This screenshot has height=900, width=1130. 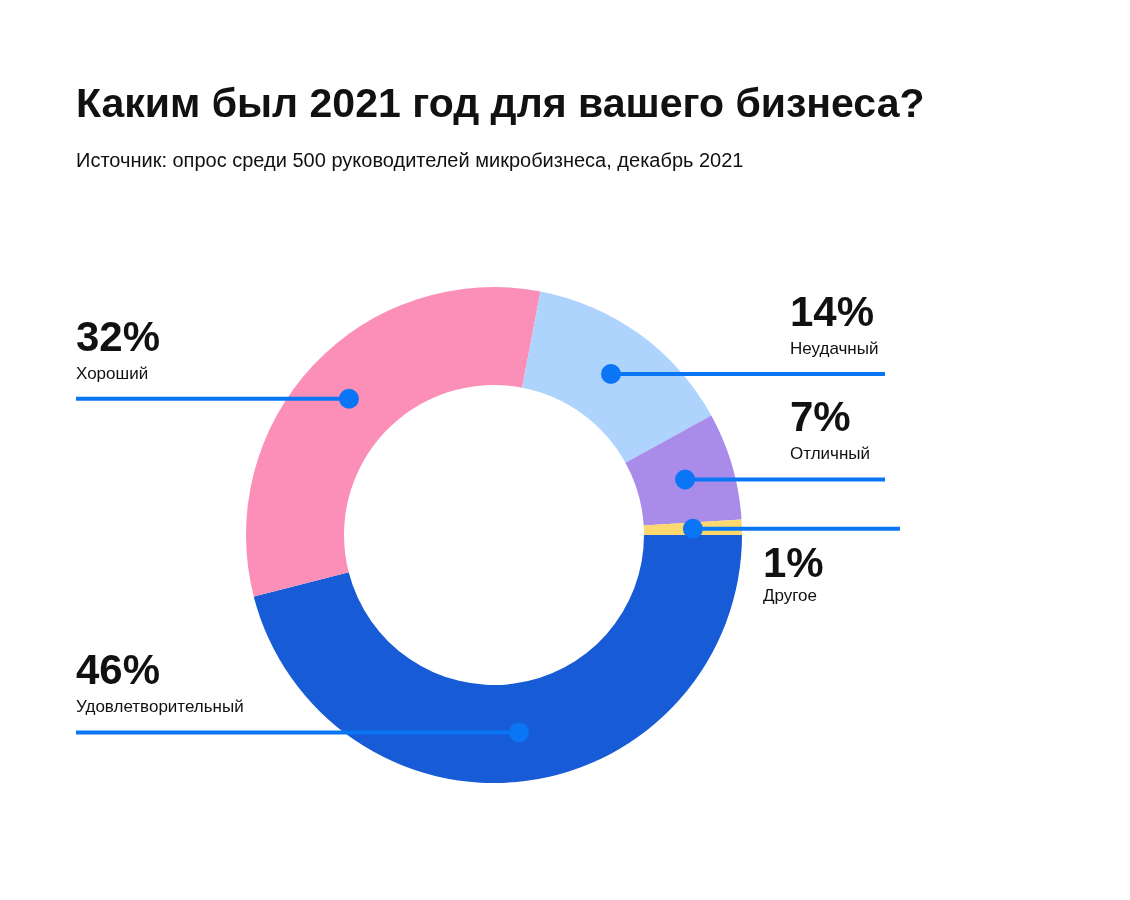 What do you see at coordinates (793, 562) in the screenshot?
I see `data-label: 1%` at bounding box center [793, 562].